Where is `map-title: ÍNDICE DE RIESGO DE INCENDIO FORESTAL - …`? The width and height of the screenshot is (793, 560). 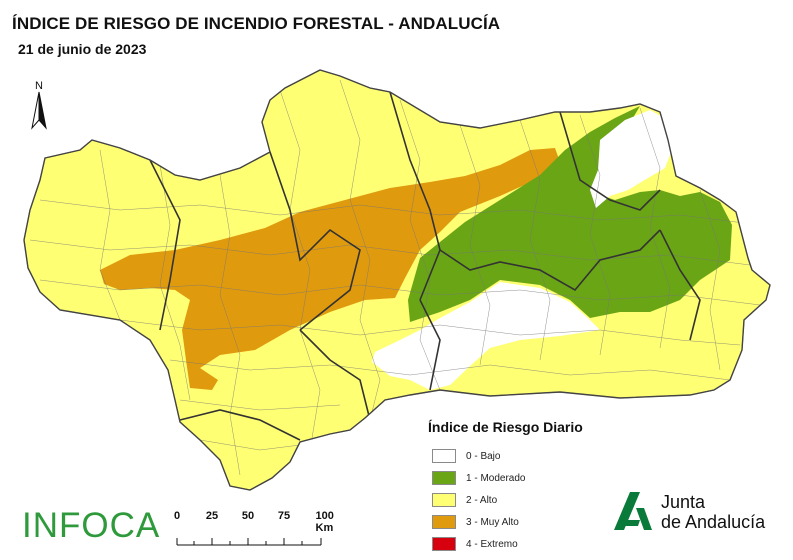 map-title: ÍNDICE DE RIESGO DE INCENDIO FORESTAL - … is located at coordinates (256, 23).